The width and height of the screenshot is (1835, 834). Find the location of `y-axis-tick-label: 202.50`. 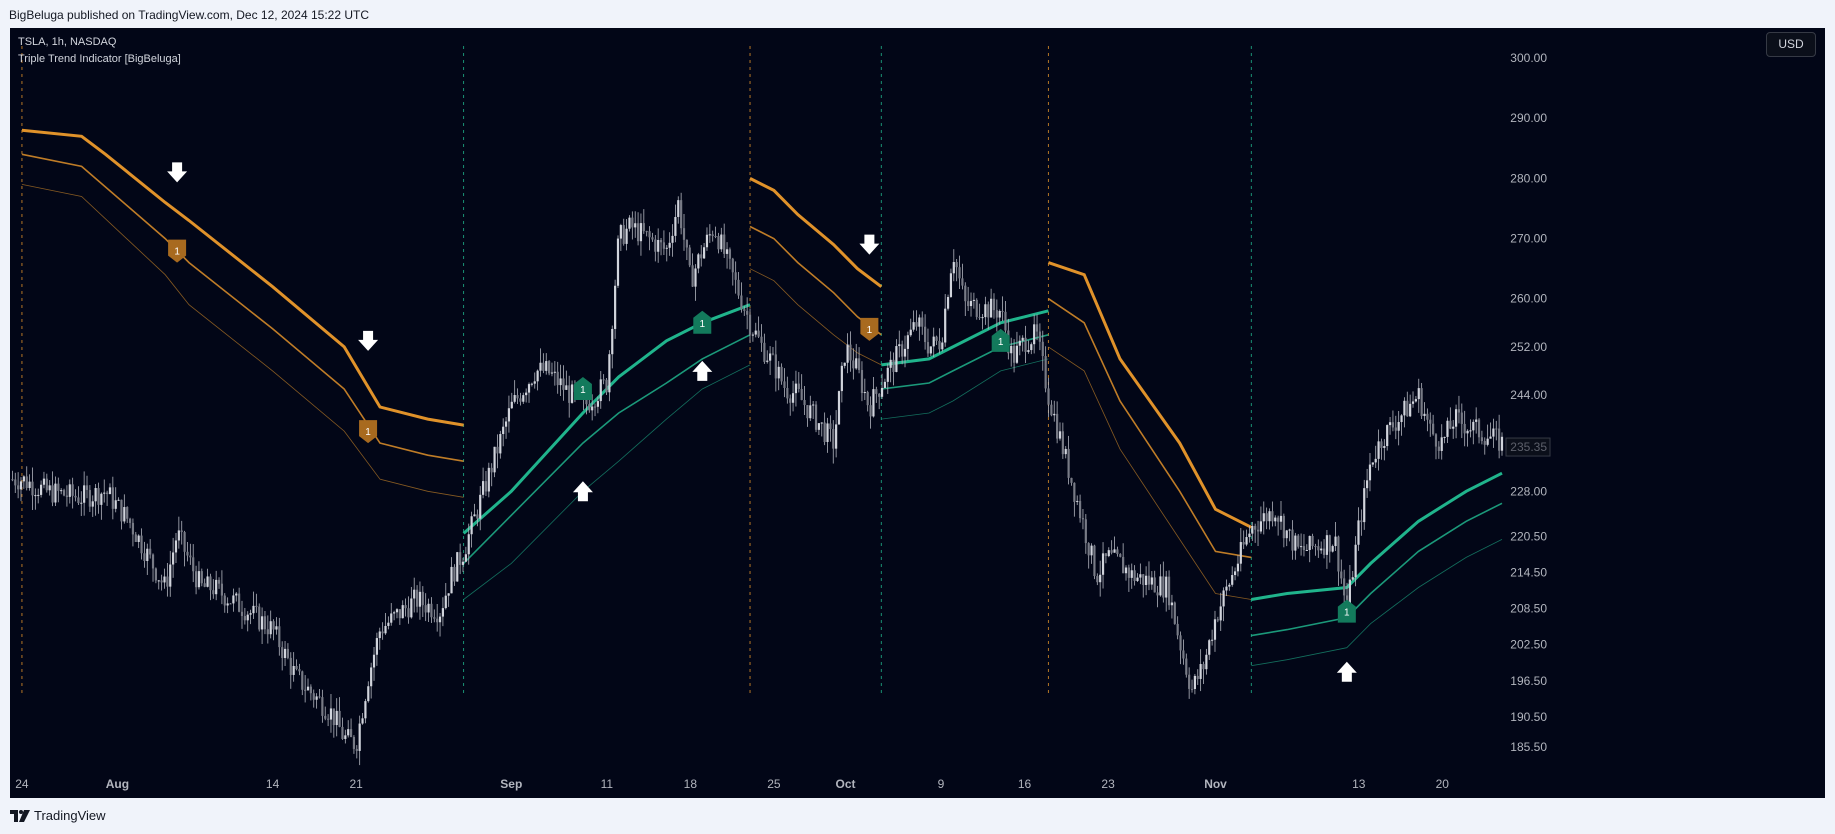

y-axis-tick-label: 202.50 is located at coordinates (1528, 645).